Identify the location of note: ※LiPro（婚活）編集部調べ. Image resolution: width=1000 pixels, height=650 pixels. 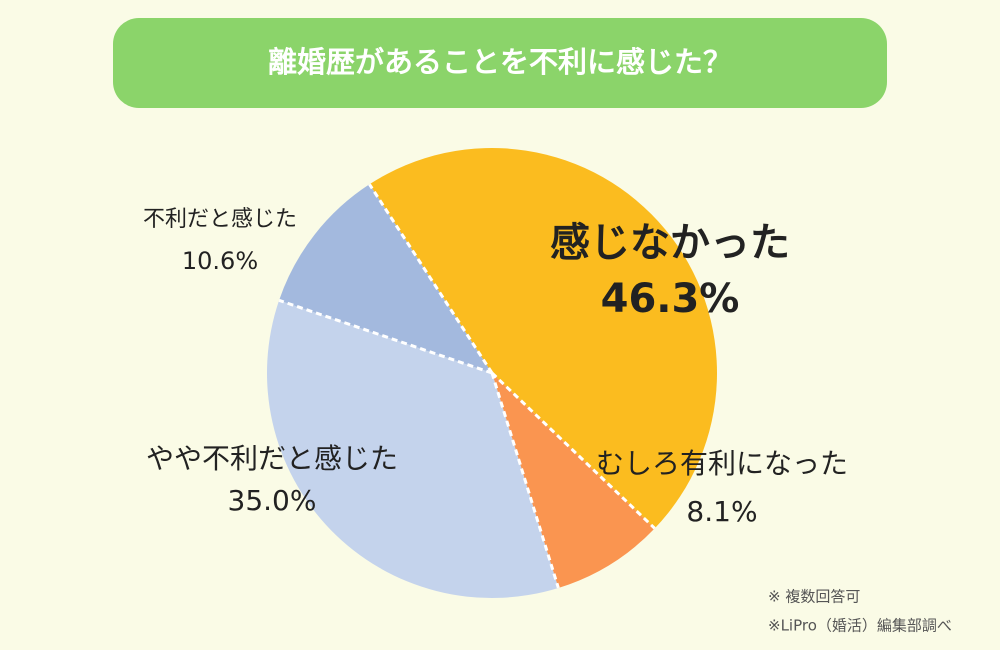
(860, 626).